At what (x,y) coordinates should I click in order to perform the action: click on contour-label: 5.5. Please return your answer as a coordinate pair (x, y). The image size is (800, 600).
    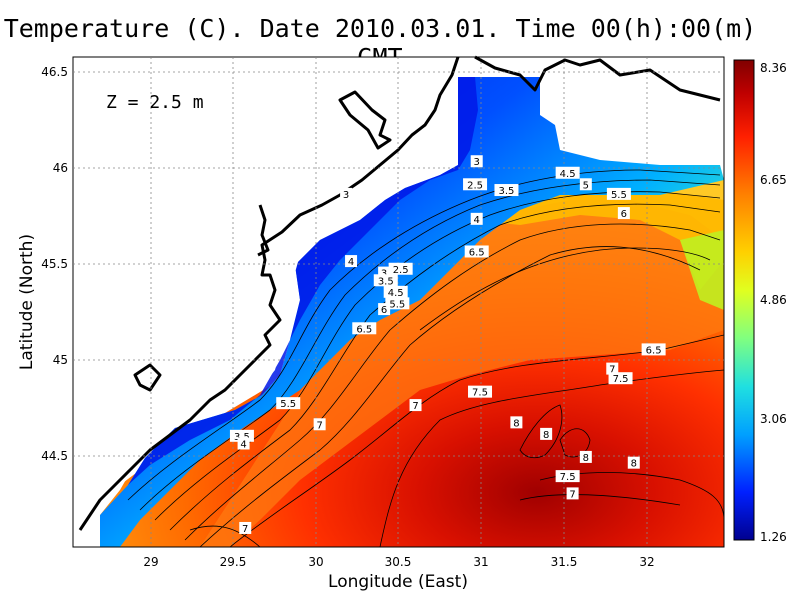
    Looking at the image, I should click on (288, 403).